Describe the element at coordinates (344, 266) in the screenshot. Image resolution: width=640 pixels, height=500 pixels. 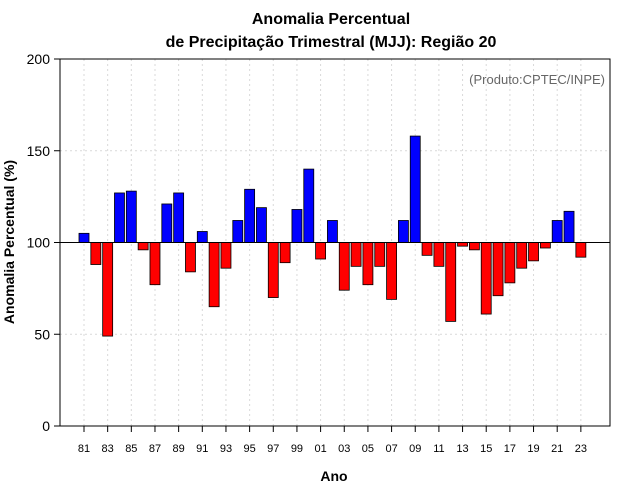
I see `bar-2003` at that location.